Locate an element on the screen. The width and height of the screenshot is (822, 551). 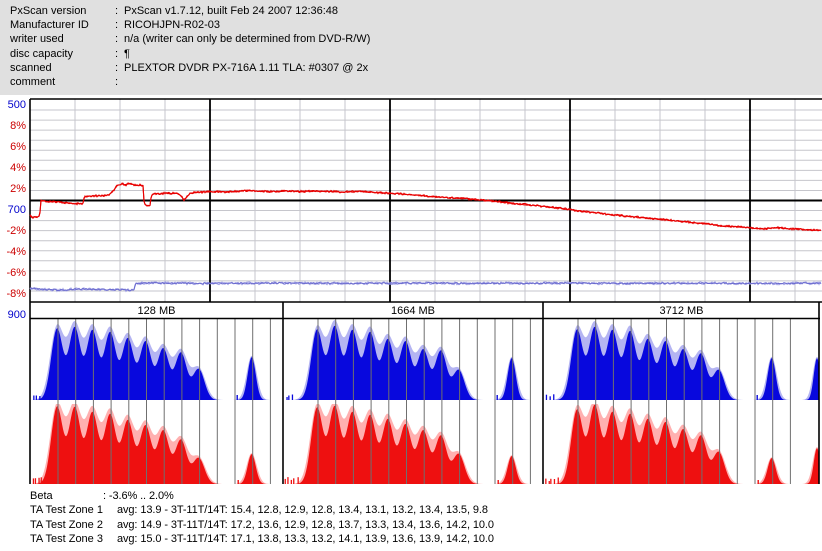
ta-zone-label: 1664 MB is located at coordinates (413, 311).